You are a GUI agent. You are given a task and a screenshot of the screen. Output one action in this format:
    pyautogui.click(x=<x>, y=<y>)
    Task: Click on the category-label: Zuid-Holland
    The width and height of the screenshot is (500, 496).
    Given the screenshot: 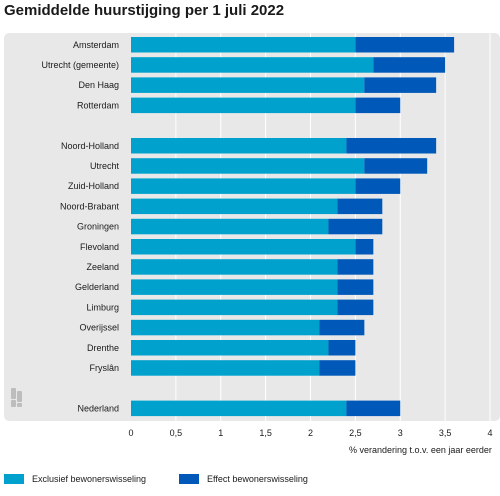 What is the action you would take?
    pyautogui.click(x=93, y=186)
    